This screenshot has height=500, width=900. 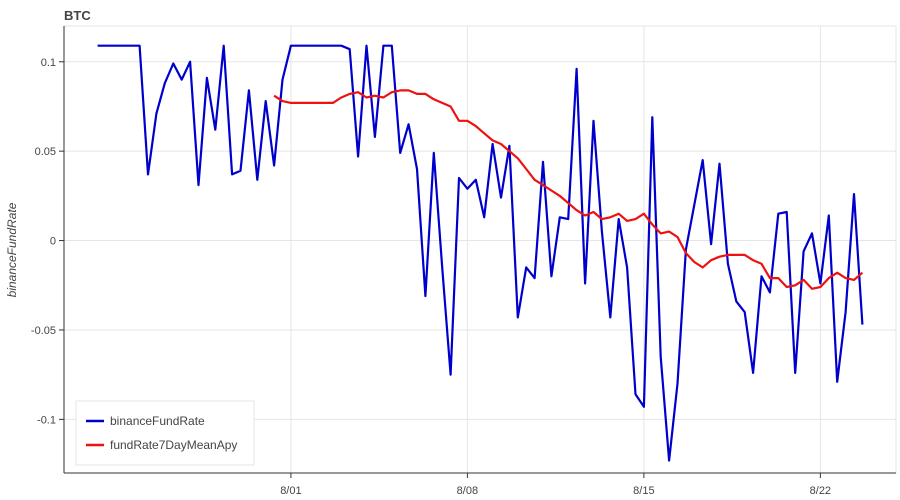 What do you see at coordinates (643, 491) in the screenshot?
I see `x-tick-label: 8/15` at bounding box center [643, 491].